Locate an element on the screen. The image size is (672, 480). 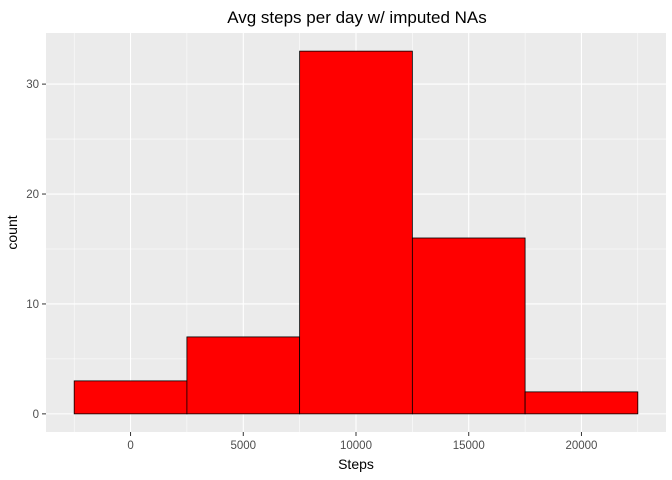
y-tick-label: 20 is located at coordinates (32, 195).